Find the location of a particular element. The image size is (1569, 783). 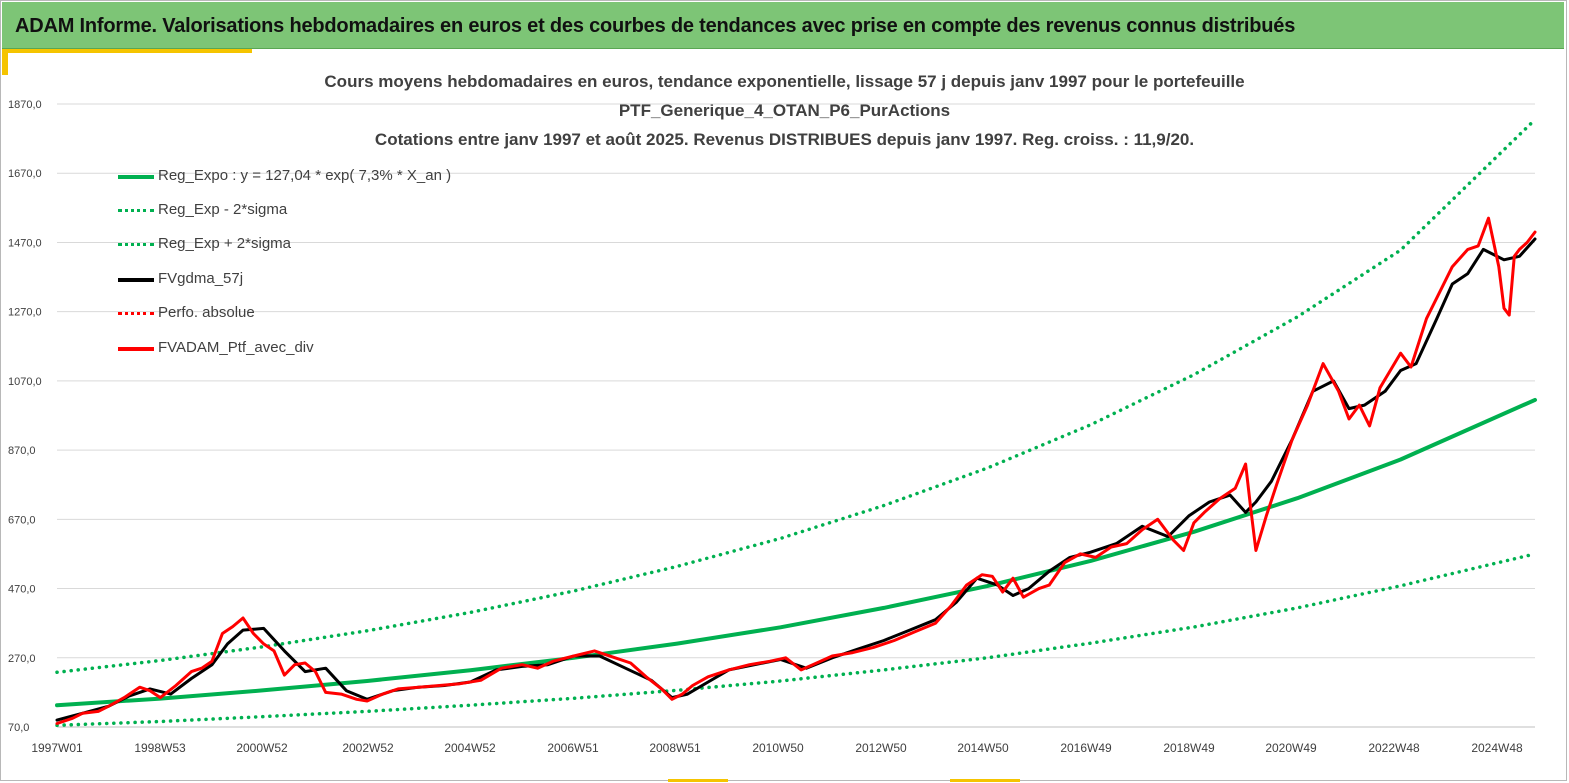

legend-label-reg-exp-plus: Reg_Exp + 2*sigma is located at coordinates (224, 243).